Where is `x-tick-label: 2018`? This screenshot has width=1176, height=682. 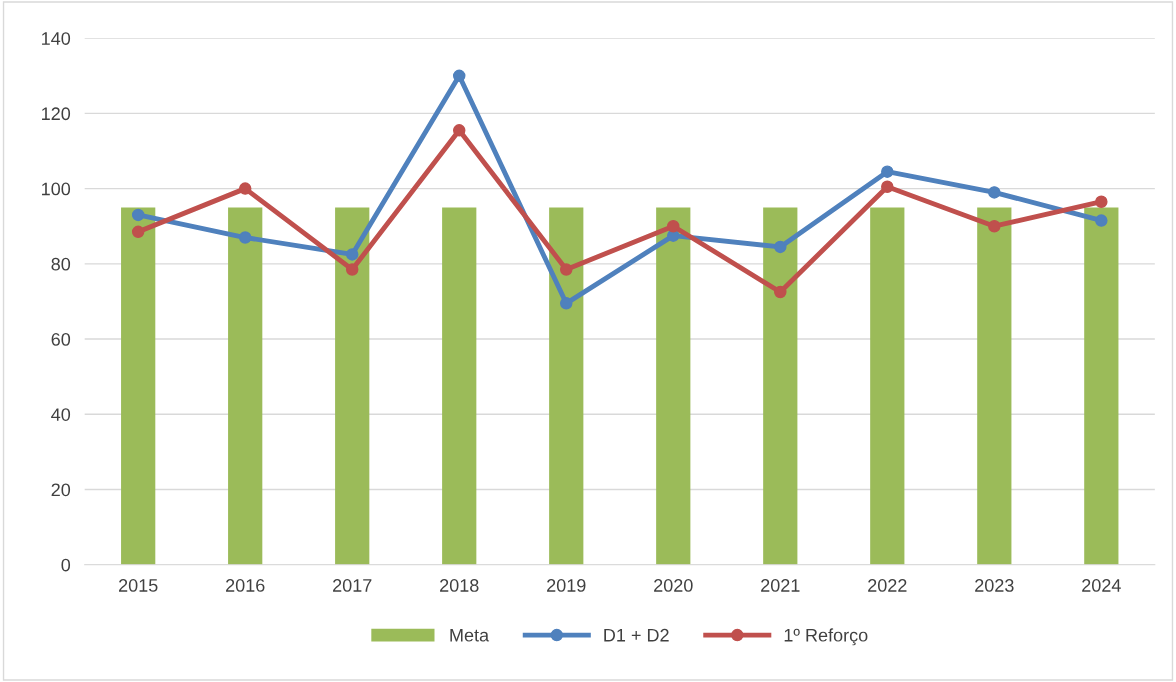
x-tick-label: 2018 is located at coordinates (459, 585).